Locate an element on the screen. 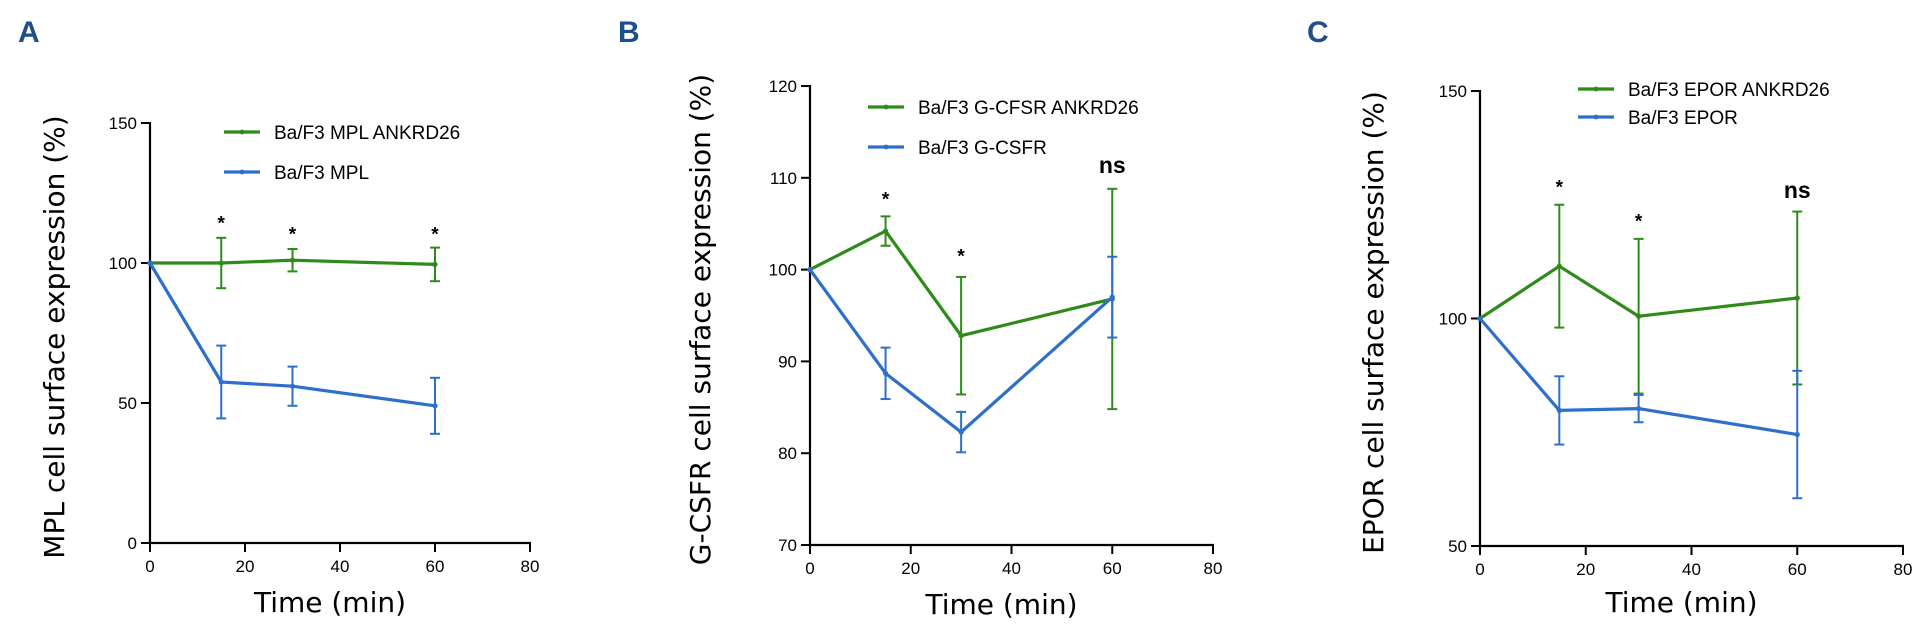 This screenshot has width=1924, height=632. y-tick-label: 110 is located at coordinates (783, 178).